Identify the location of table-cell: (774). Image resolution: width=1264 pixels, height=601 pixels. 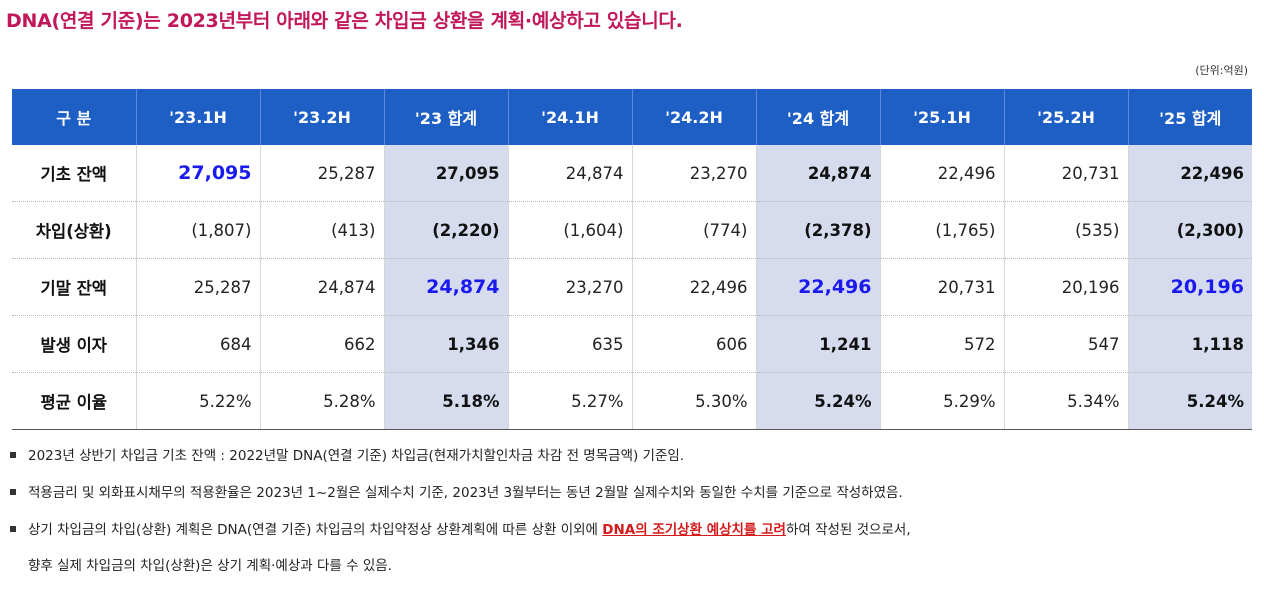
(693, 230).